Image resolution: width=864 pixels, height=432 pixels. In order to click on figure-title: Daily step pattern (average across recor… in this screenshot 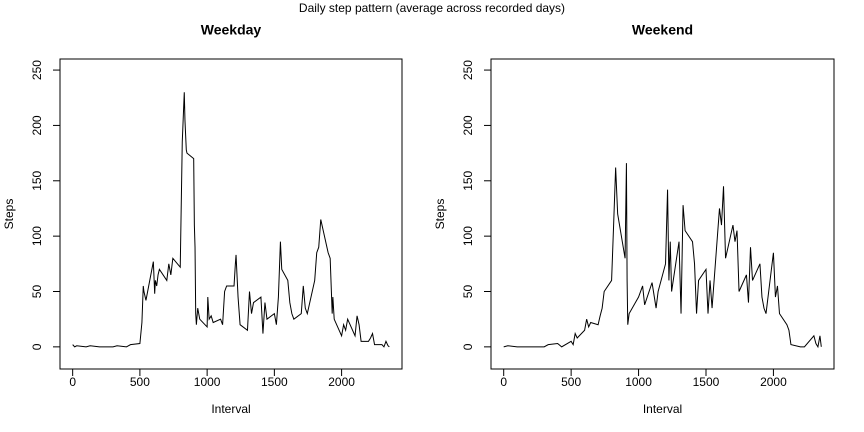, I will do `click(432, 8)`.